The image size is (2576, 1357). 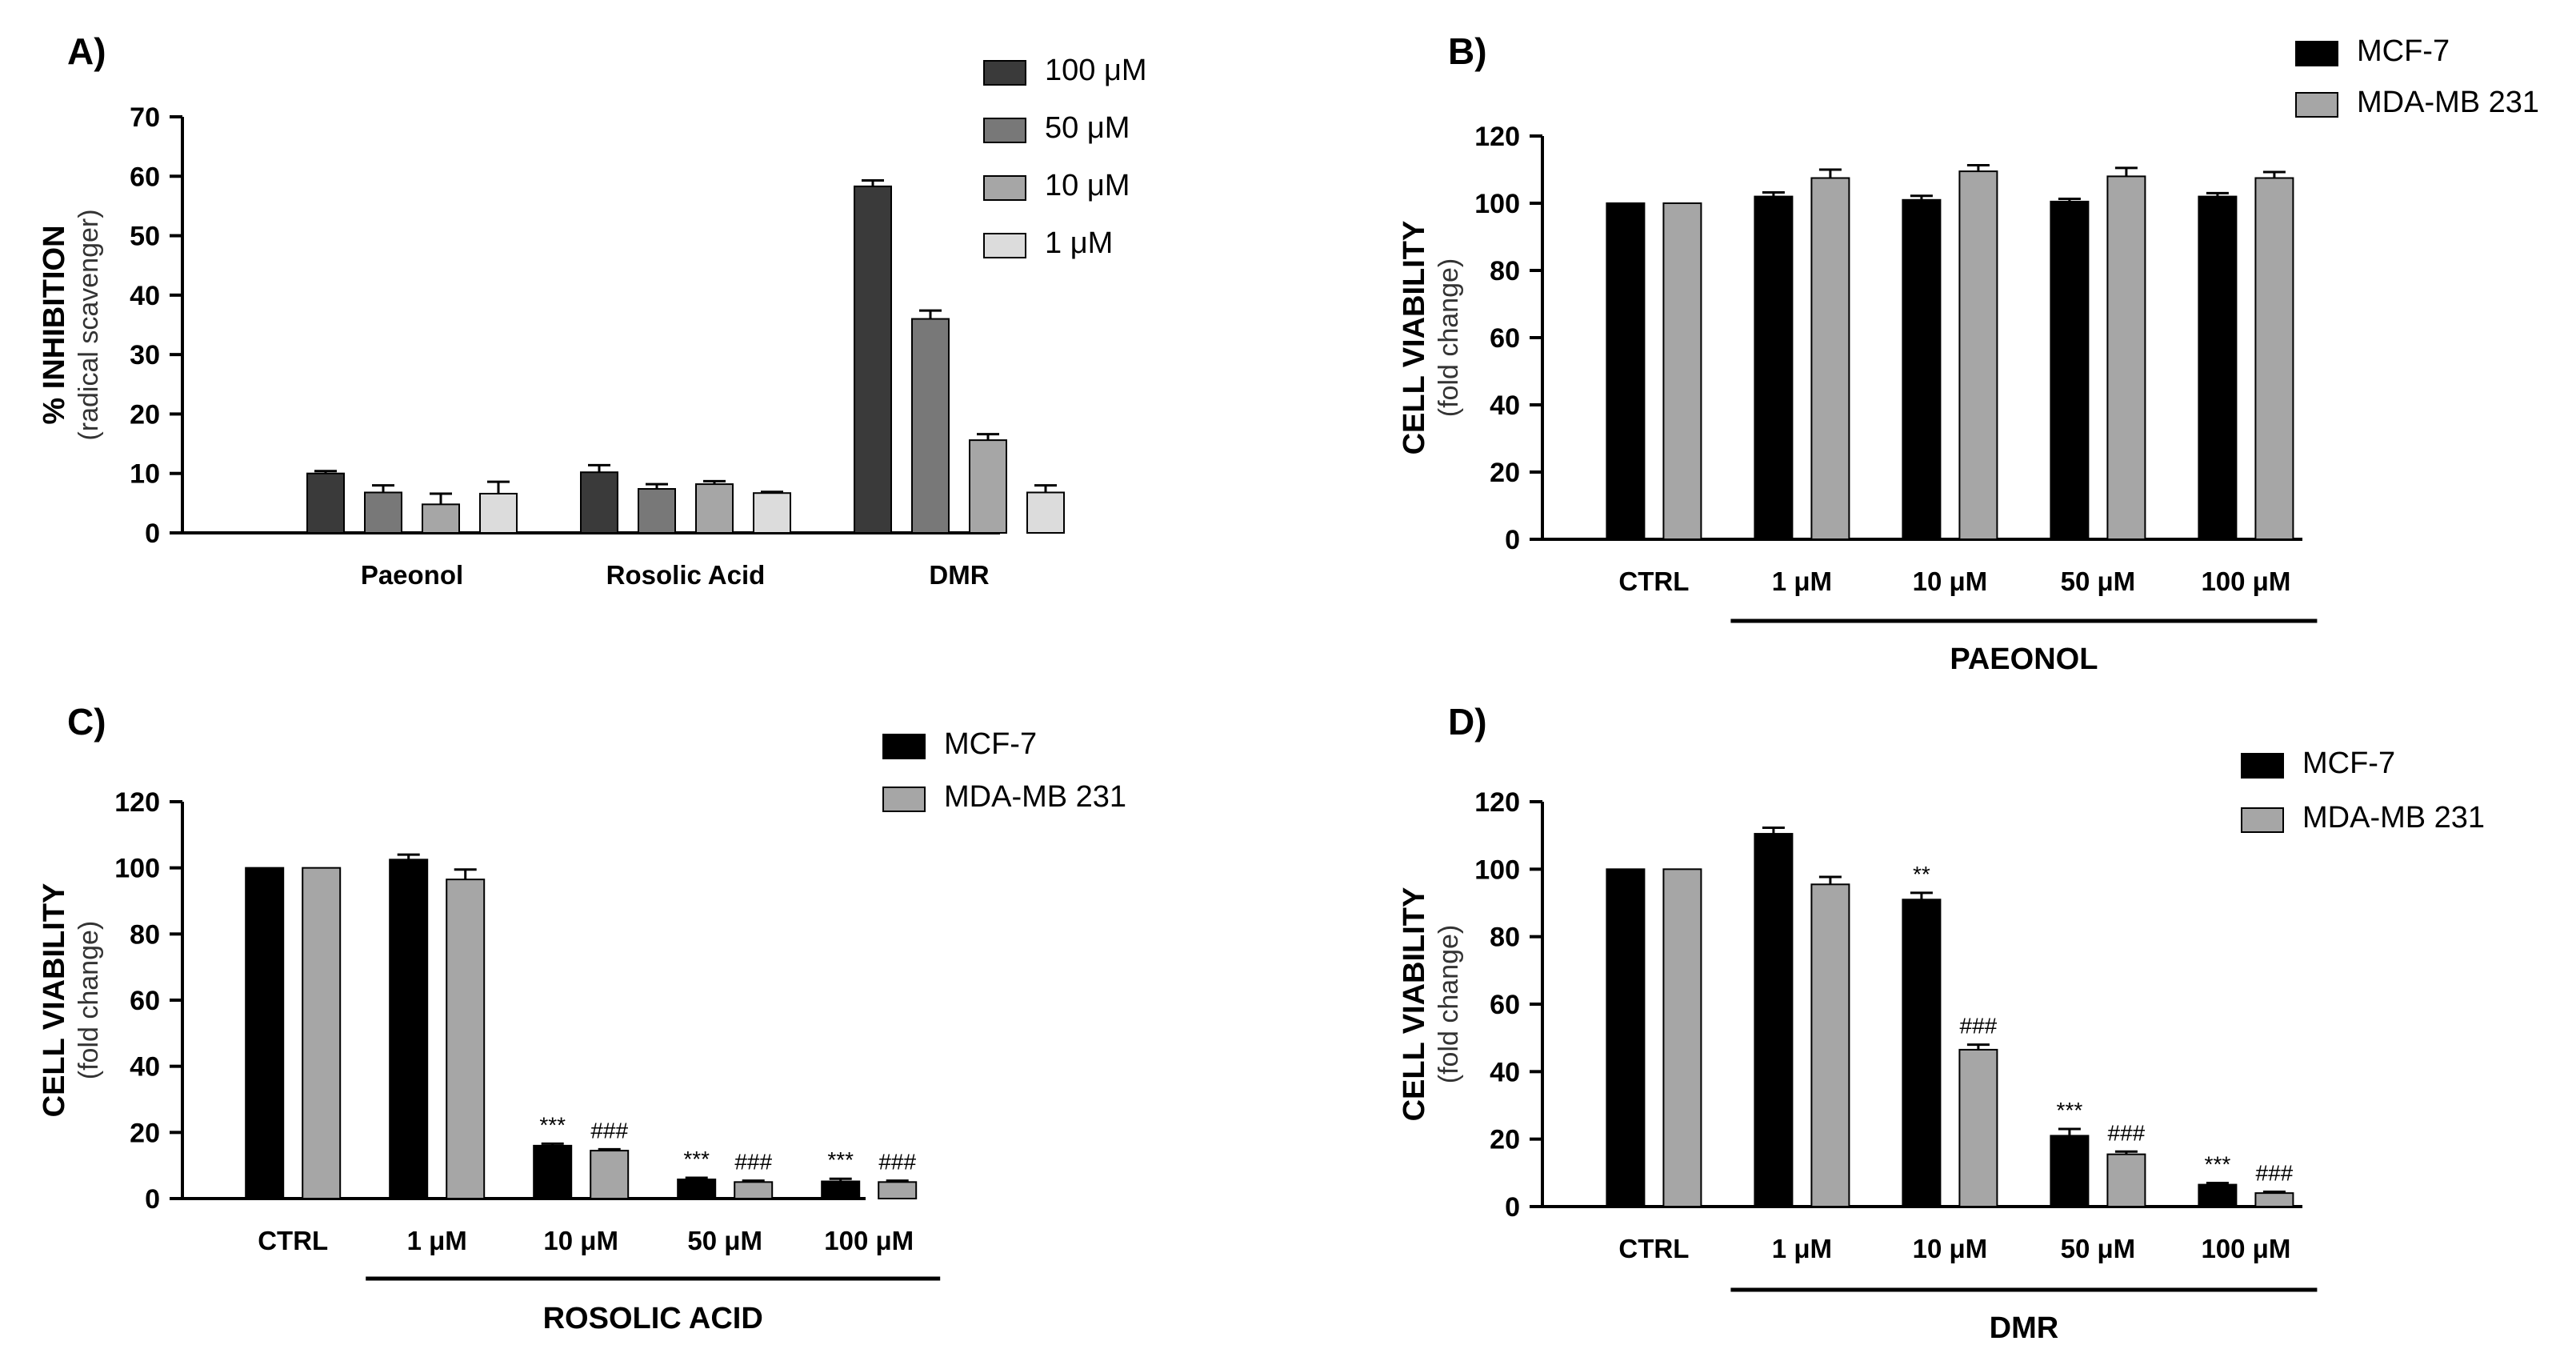 I want to click on y-tick-label: 10, so click(x=145, y=474).